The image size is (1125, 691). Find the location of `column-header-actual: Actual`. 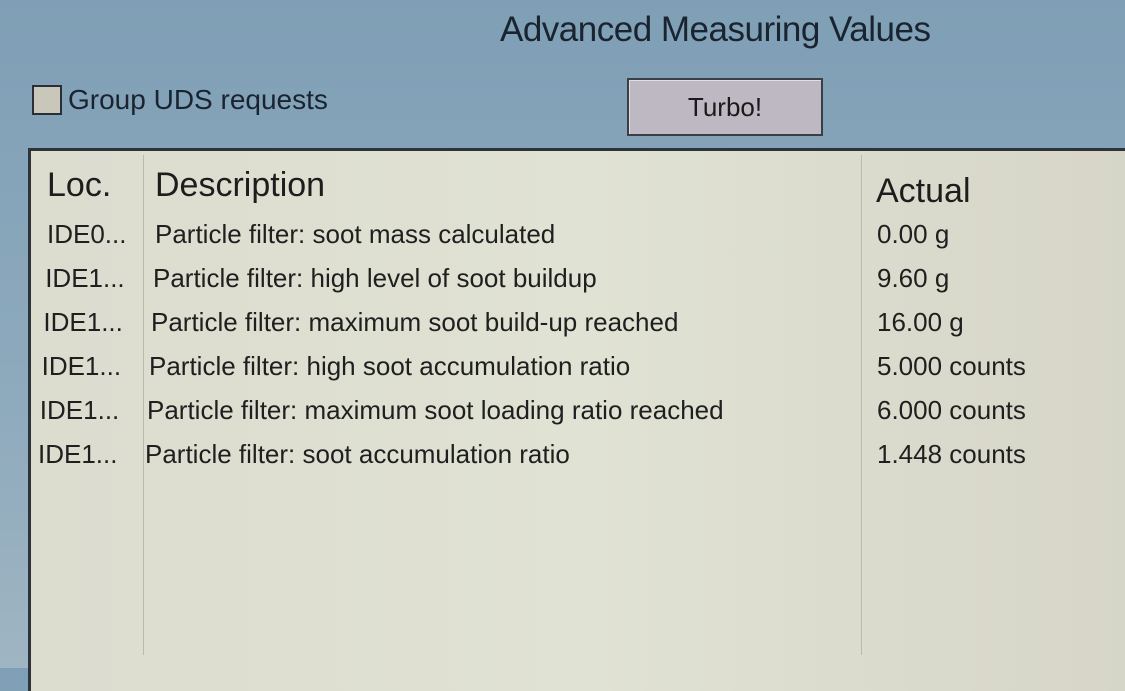

column-header-actual: Actual is located at coordinates (923, 191).